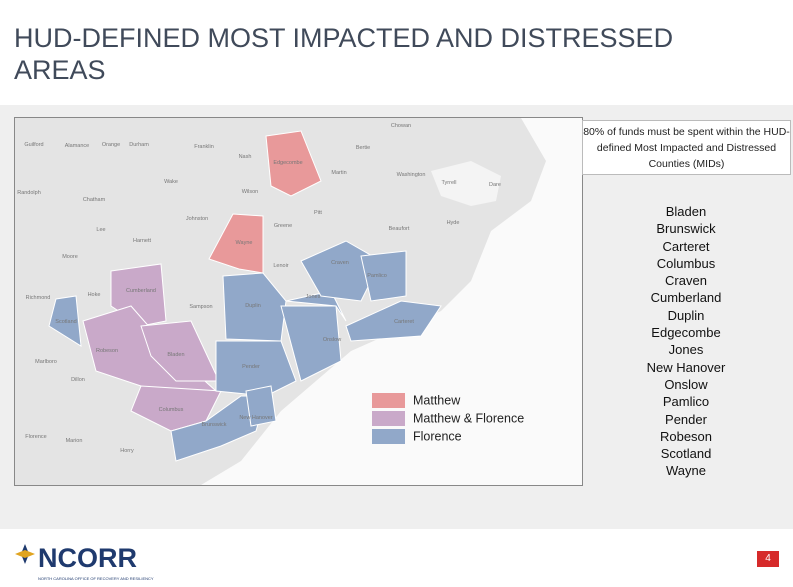 This screenshot has width=793, height=587. I want to click on map-label: Wilson, so click(250, 192).